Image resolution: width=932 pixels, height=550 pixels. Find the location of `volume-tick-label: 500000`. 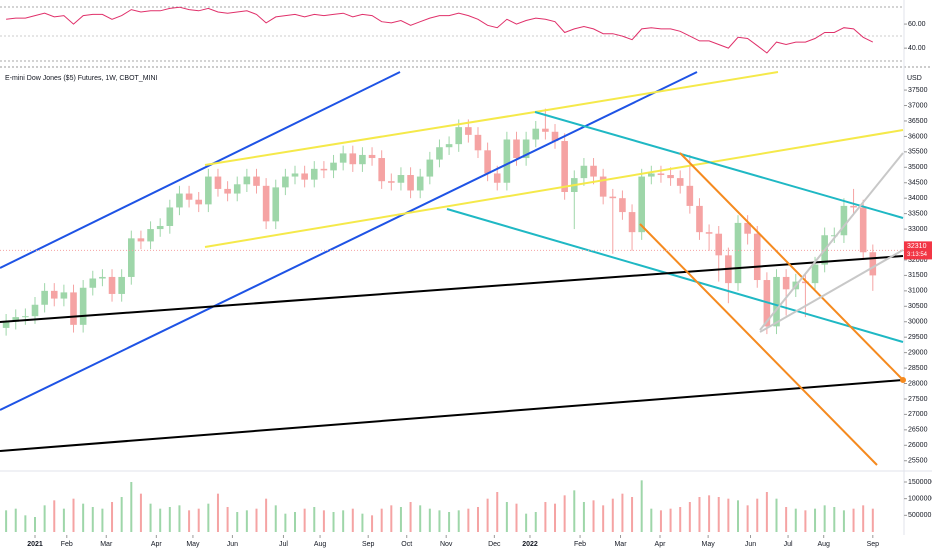

volume-tick-label: 500000 is located at coordinates (919, 515).